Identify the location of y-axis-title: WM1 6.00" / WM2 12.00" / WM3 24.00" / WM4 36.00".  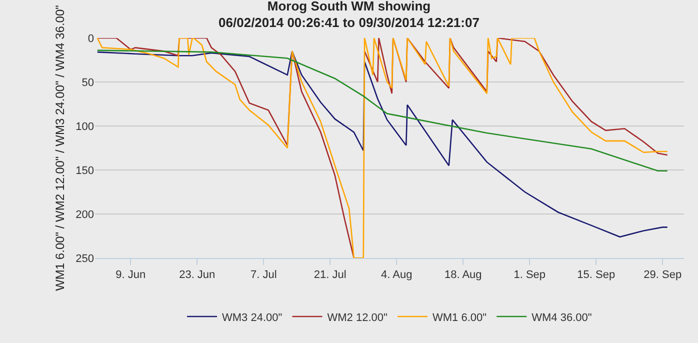
(59, 148).